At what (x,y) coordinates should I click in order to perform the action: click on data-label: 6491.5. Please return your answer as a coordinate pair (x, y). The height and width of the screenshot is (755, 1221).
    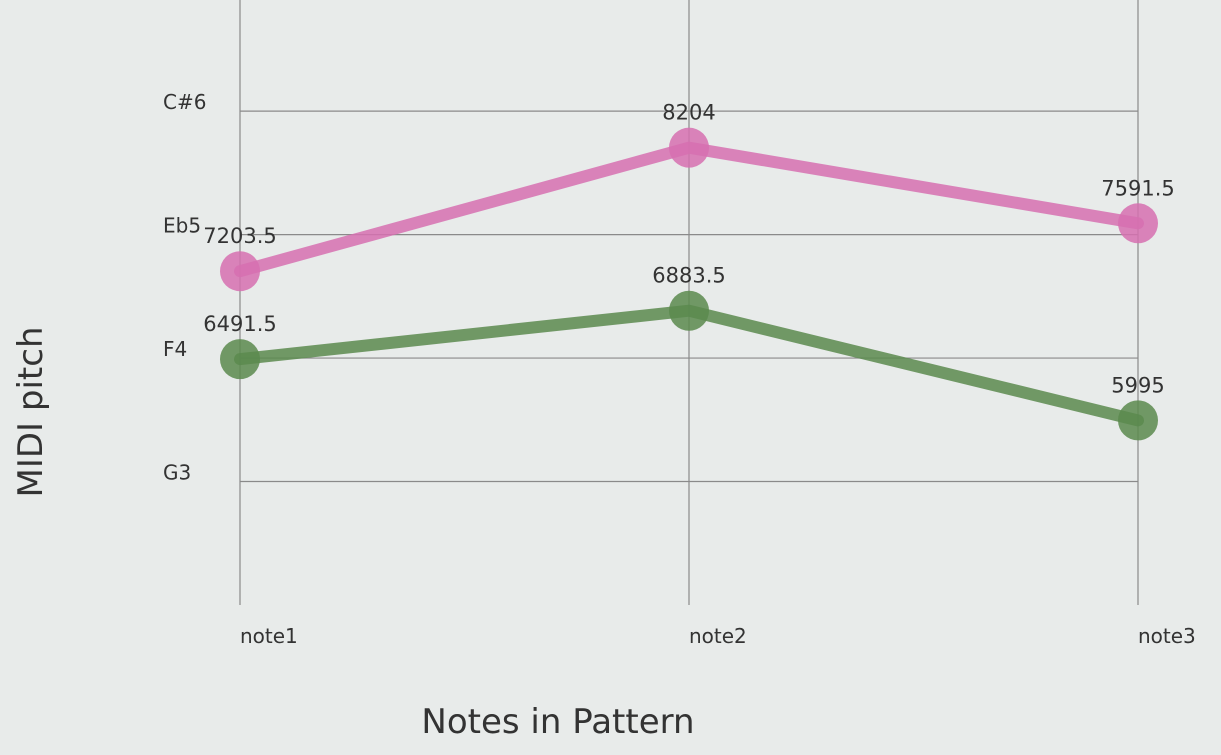
    Looking at the image, I should click on (239, 324).